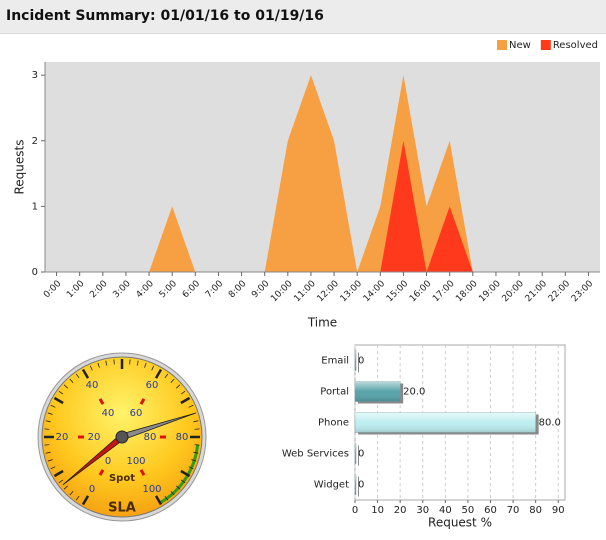 The image size is (606, 540). Describe the element at coordinates (445, 510) in the screenshot. I see `x-tick-label: 40` at that location.